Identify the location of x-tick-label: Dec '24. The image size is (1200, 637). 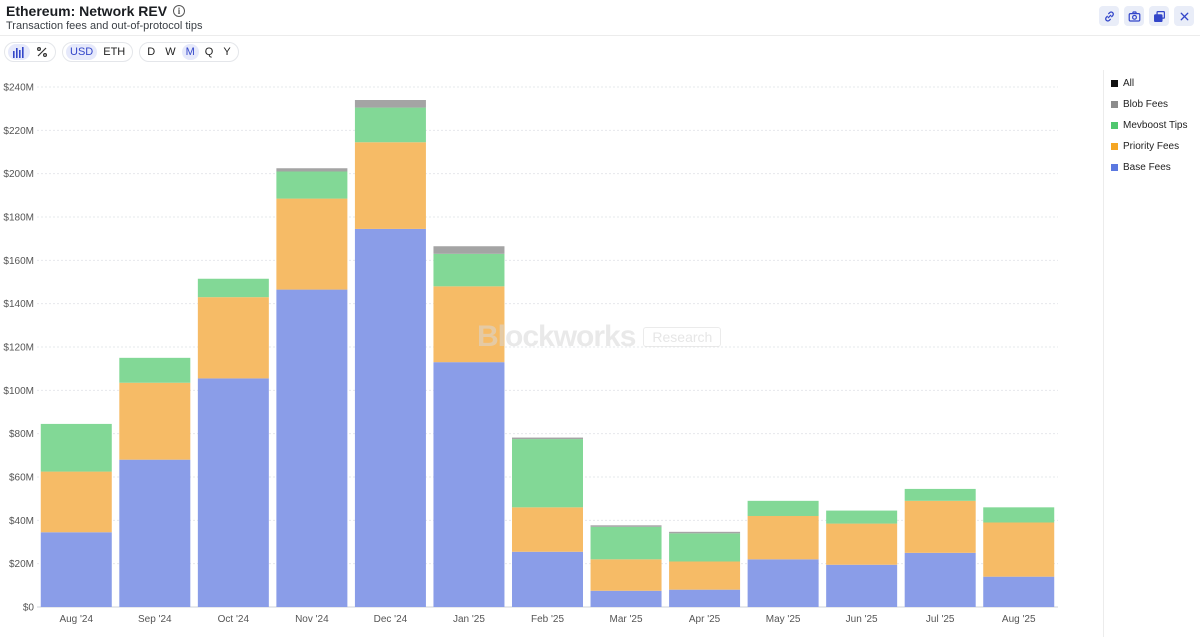
(391, 619).